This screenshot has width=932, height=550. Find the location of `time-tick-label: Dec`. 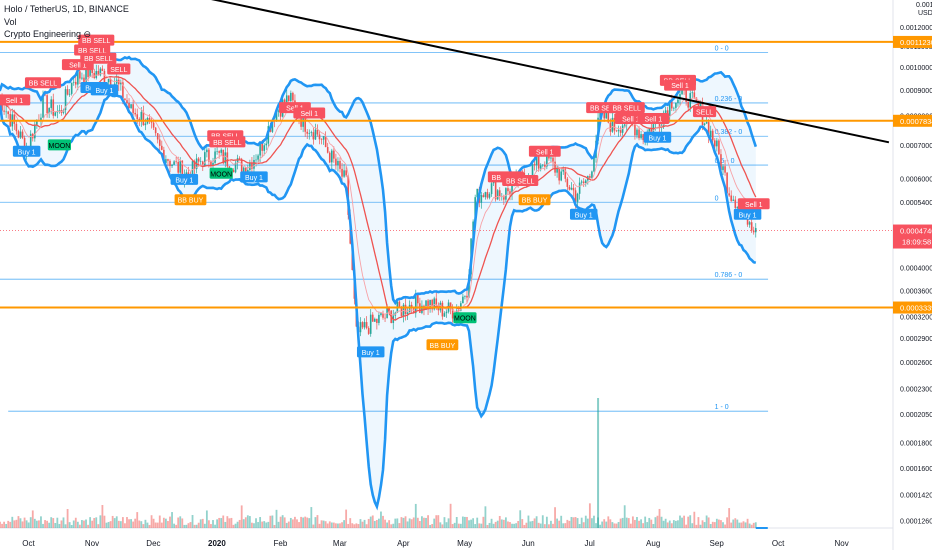

time-tick-label: Dec is located at coordinates (153, 543).